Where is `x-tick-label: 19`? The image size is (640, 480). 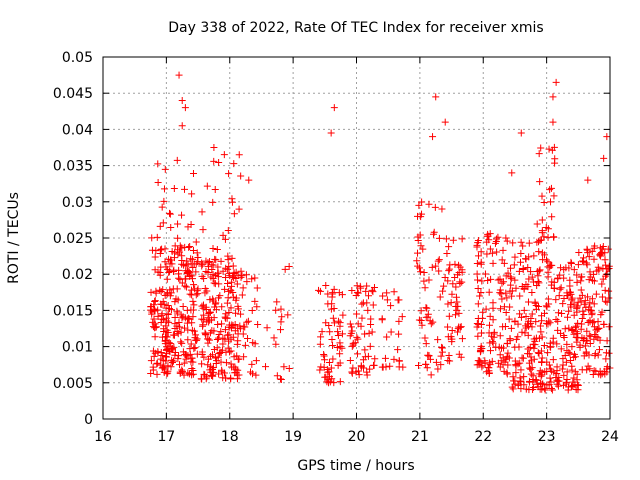
x-tick-label: 19 is located at coordinates (293, 437).